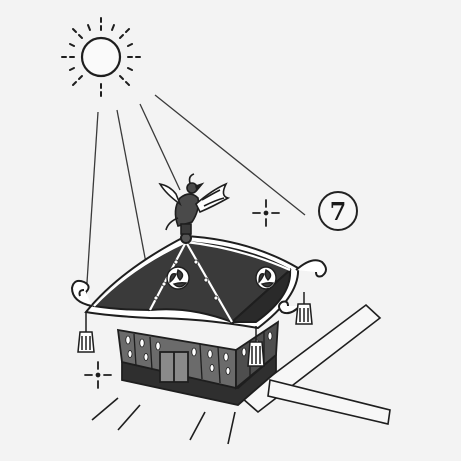  What do you see at coordinates (338, 211) in the screenshot?
I see `step-number-badge: 7` at bounding box center [338, 211].